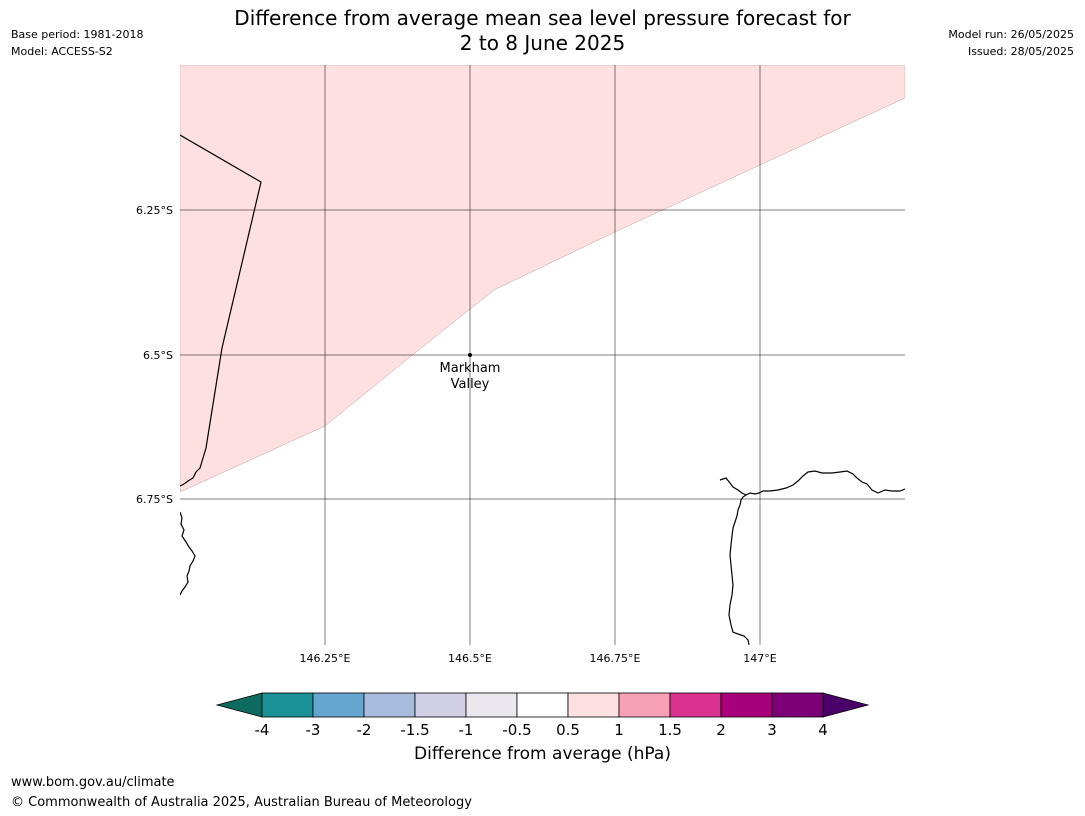  What do you see at coordinates (62, 51) in the screenshot?
I see `model-text: Model: ACCESS-S2` at bounding box center [62, 51].